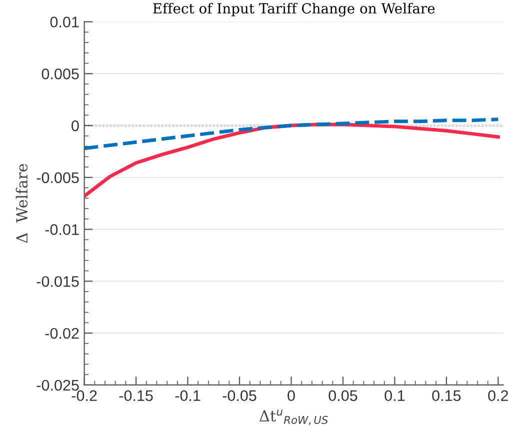 Image resolution: width=511 pixels, height=435 pixels. What do you see at coordinates (22, 203) in the screenshot?
I see `y-axis-title: Δ Welfare` at bounding box center [22, 203].